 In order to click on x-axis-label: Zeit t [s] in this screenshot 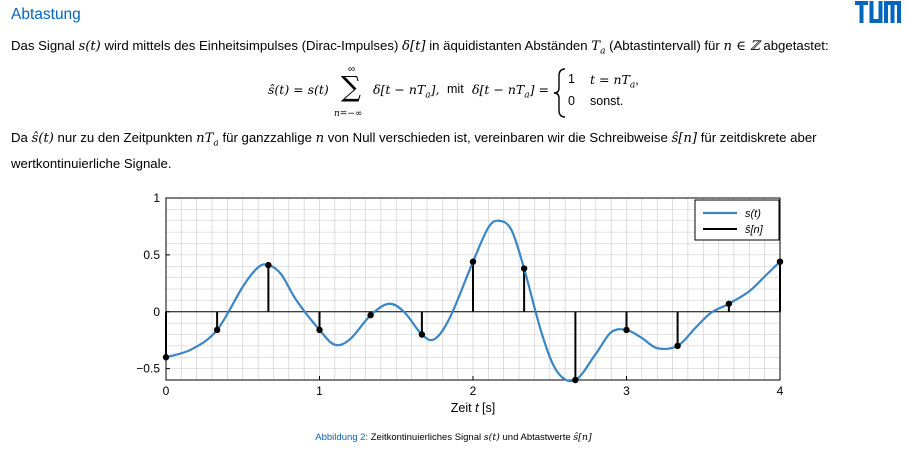, I will do `click(473, 408)`.